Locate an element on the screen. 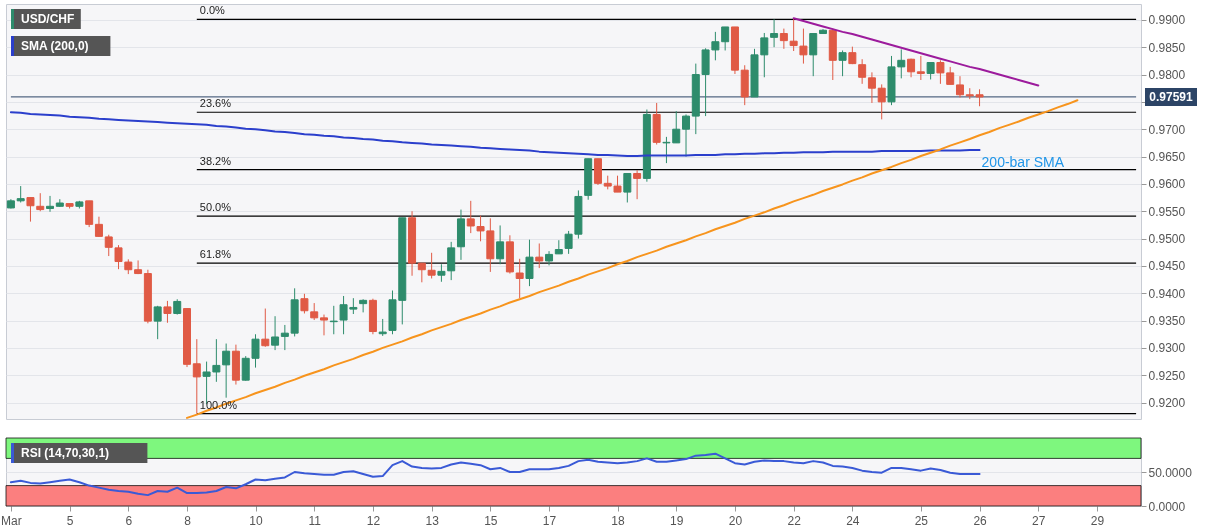 Image resolution: width=1207 pixels, height=526 pixels. legend-label: RSI (14,70,30,1) is located at coordinates (65, 453).